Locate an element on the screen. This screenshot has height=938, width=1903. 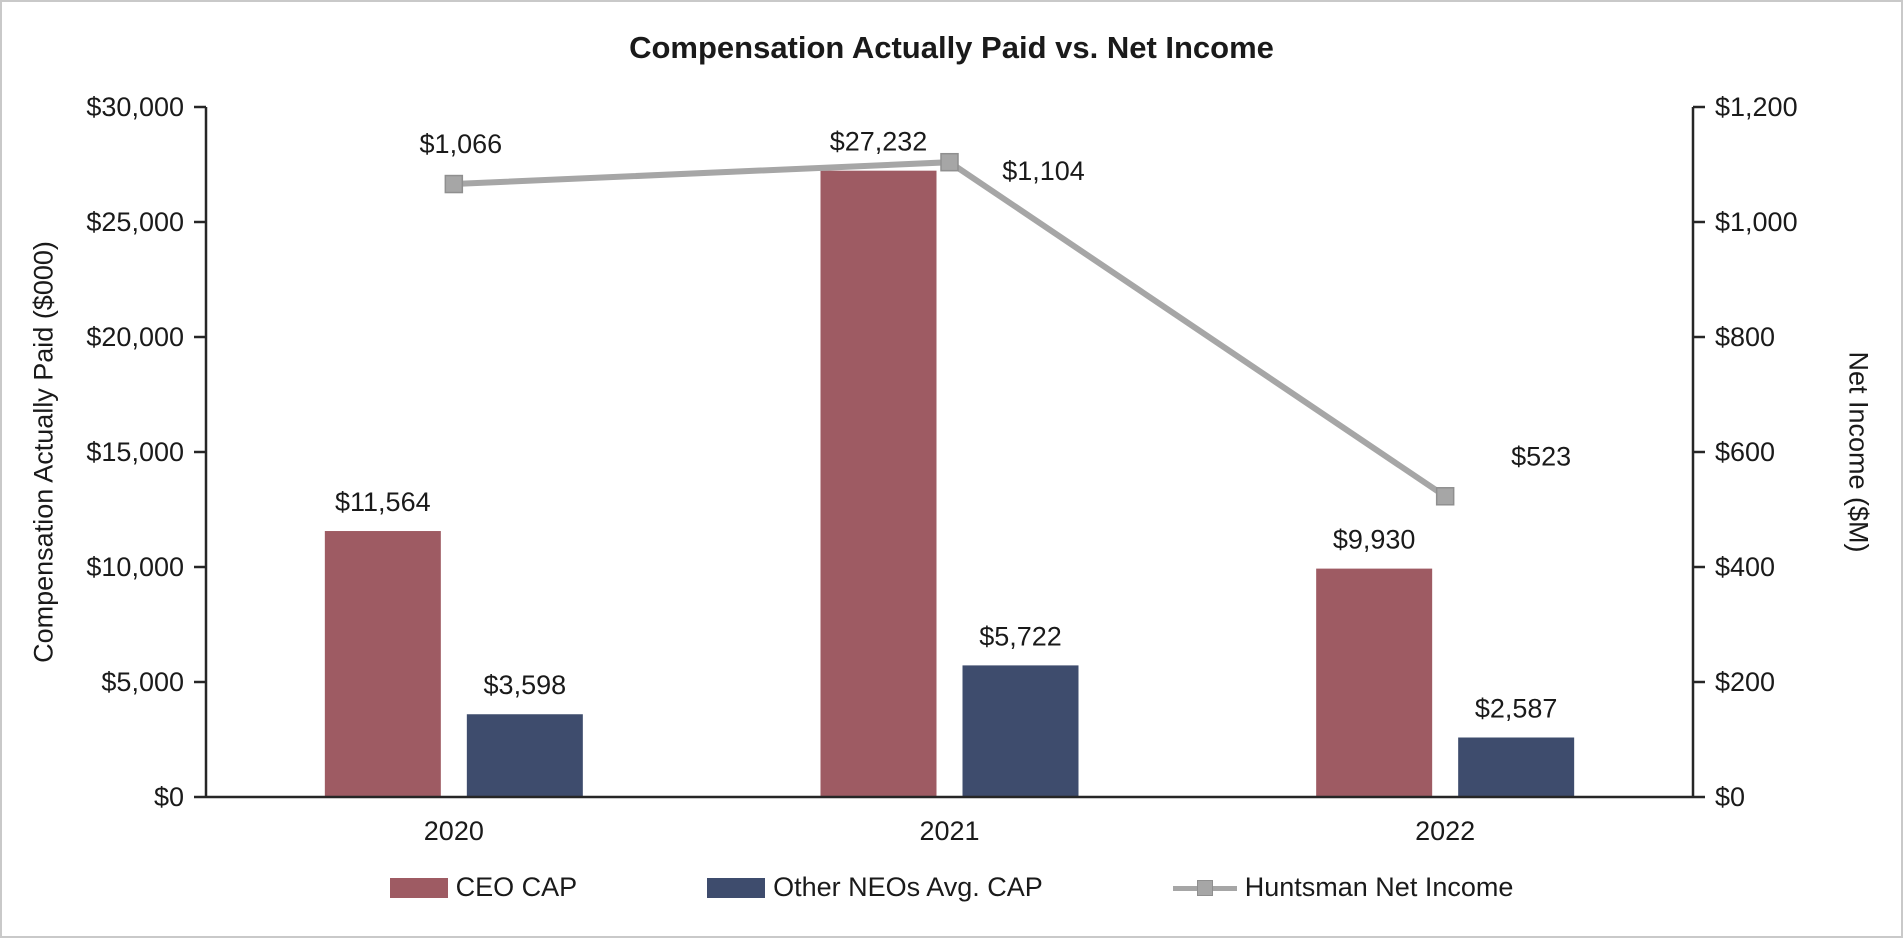
right-axis-tick-label: $1,000 is located at coordinates (1756, 222).